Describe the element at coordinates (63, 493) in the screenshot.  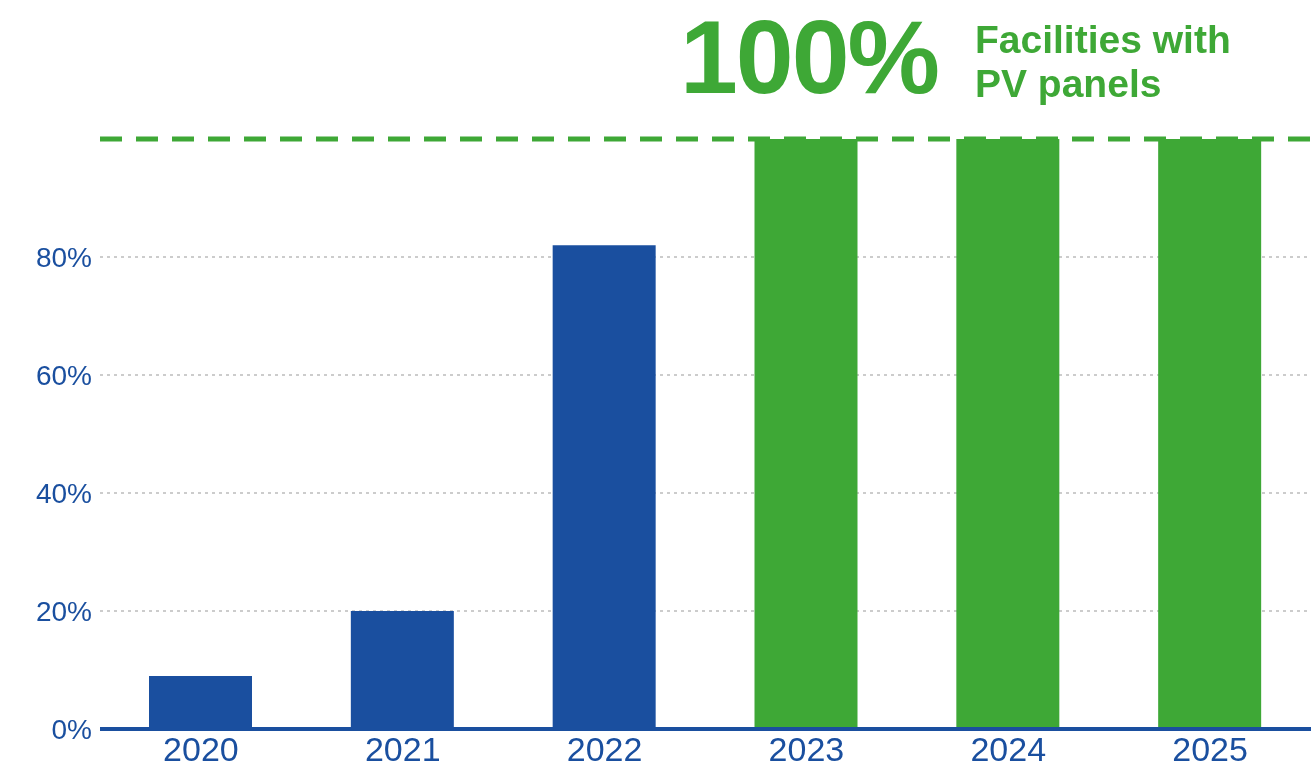
I see `y-tick-label: 40%` at that location.